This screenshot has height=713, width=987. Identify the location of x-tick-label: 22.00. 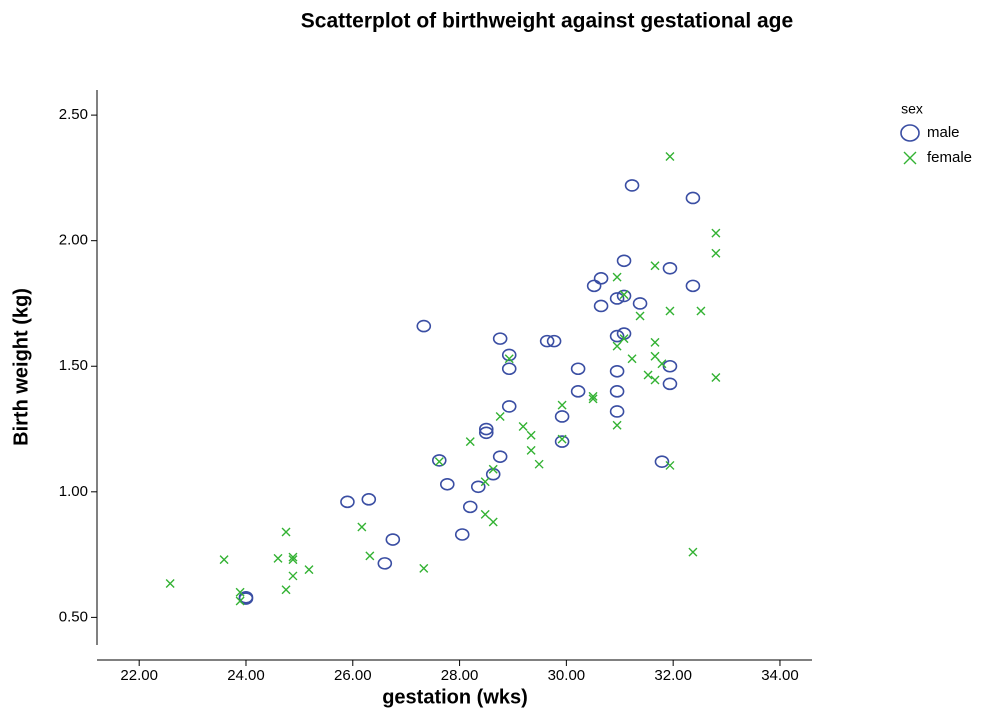
(139, 675).